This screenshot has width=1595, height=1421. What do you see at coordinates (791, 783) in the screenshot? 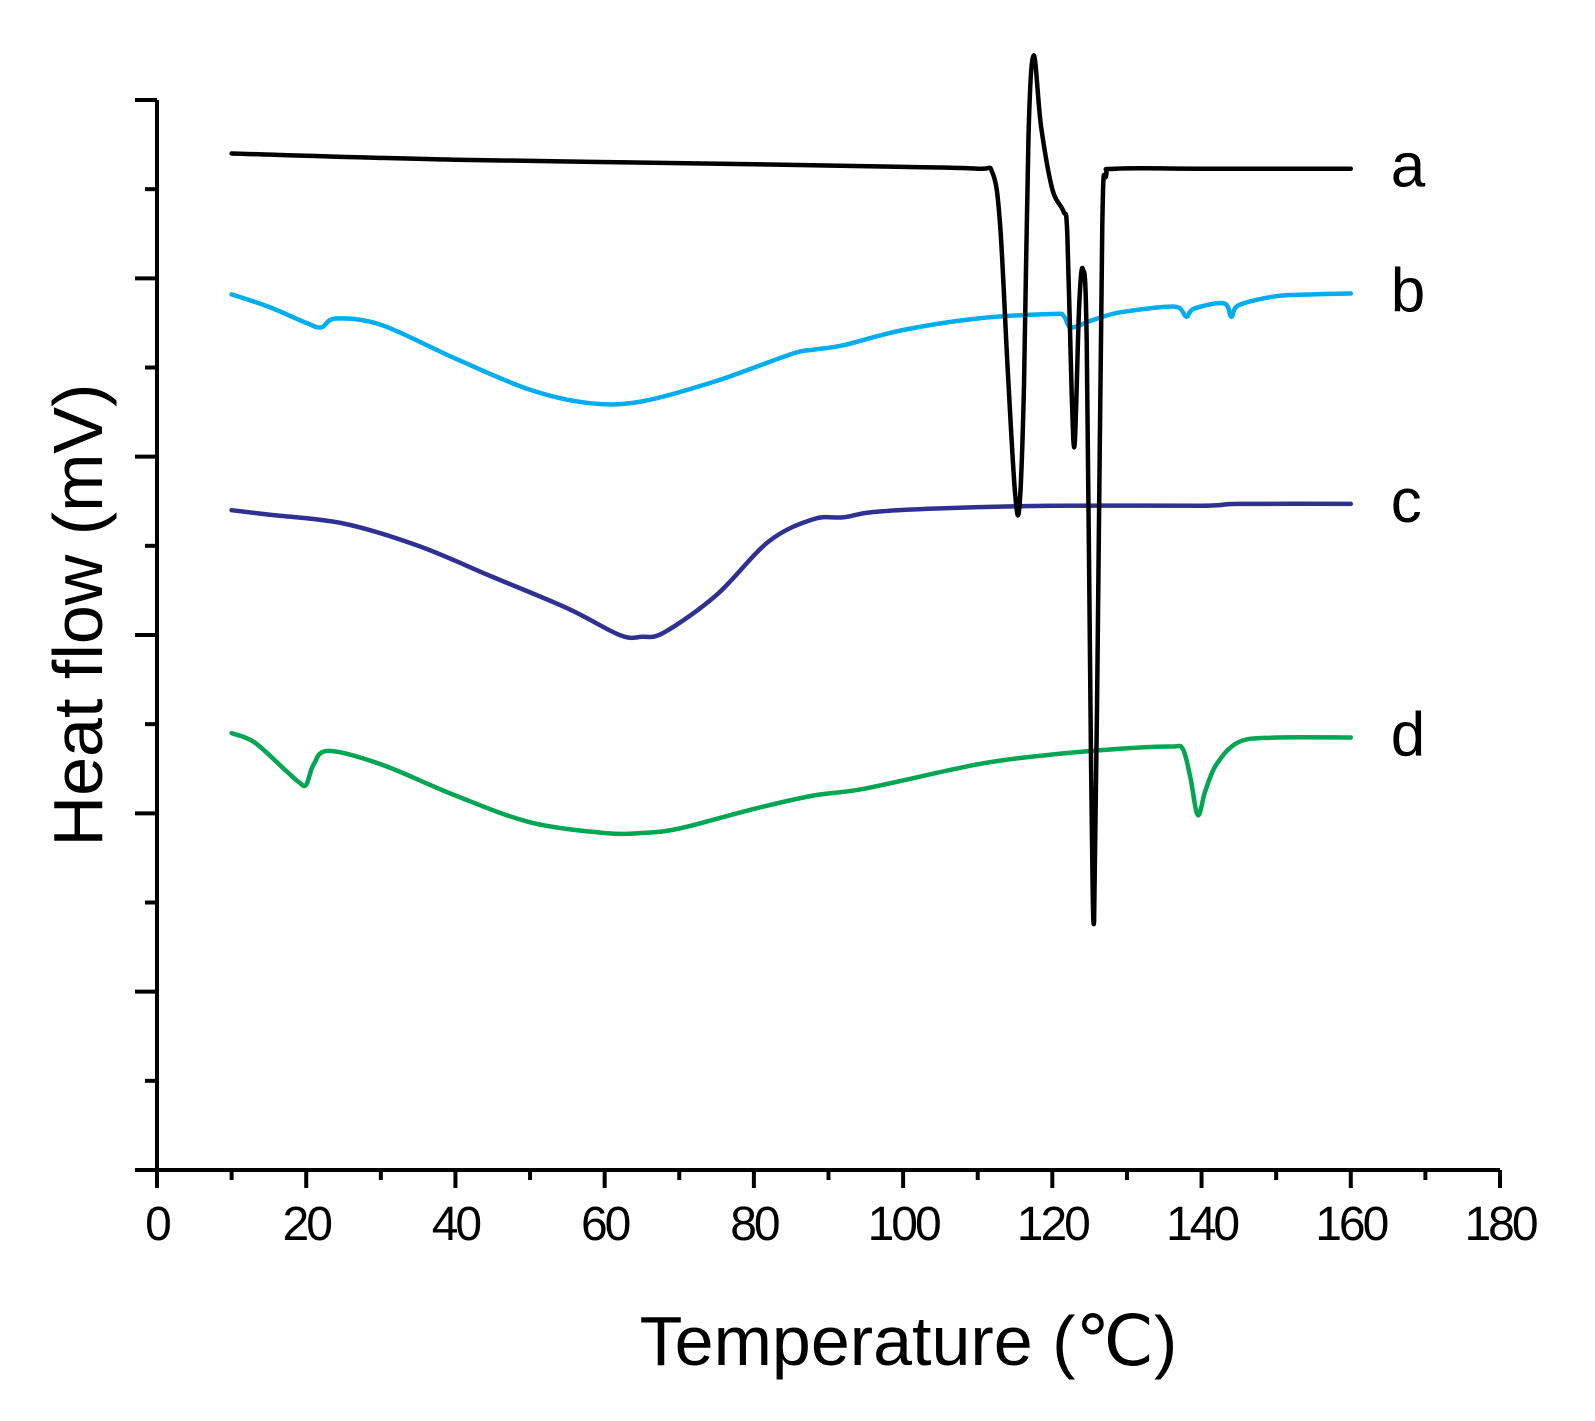
I see `series-d-line` at bounding box center [791, 783].